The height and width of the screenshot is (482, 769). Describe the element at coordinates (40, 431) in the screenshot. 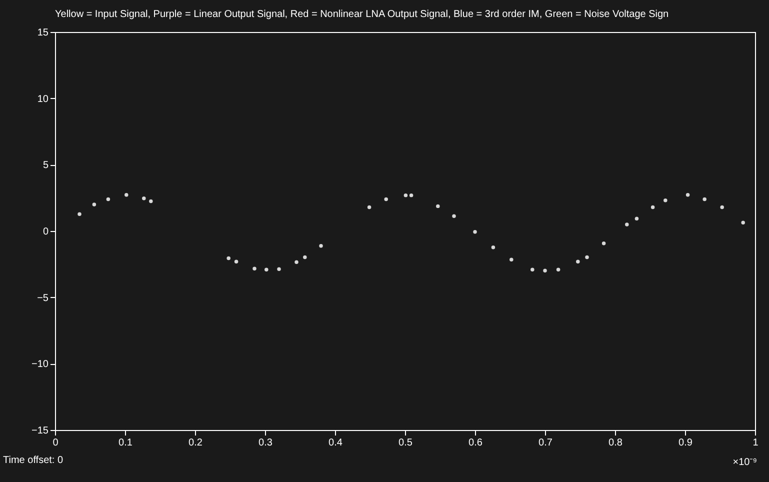

I see `y-tick-label: −15` at that location.